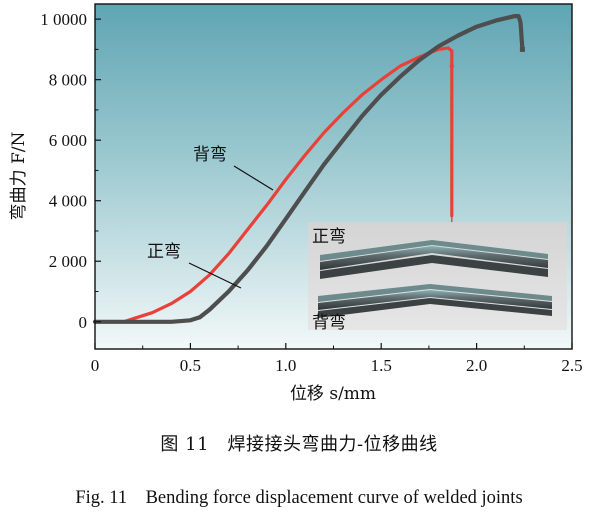 This screenshot has width=598, height=519. I want to click on annot-label-beiwan: 背弯, so click(210, 155).